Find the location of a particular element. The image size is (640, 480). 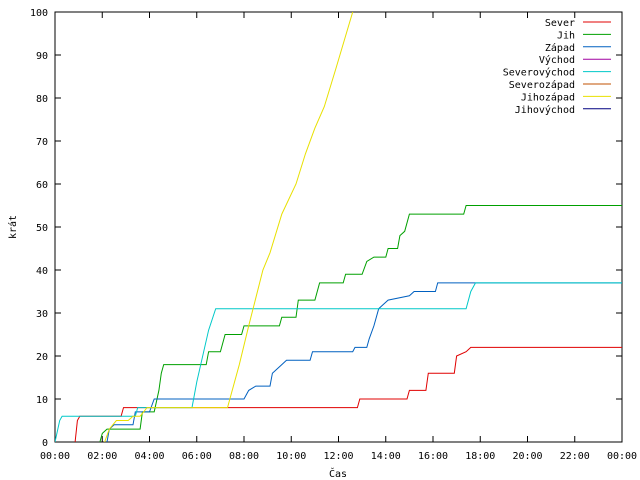

y-tick-label: 0 is located at coordinates (45, 443).